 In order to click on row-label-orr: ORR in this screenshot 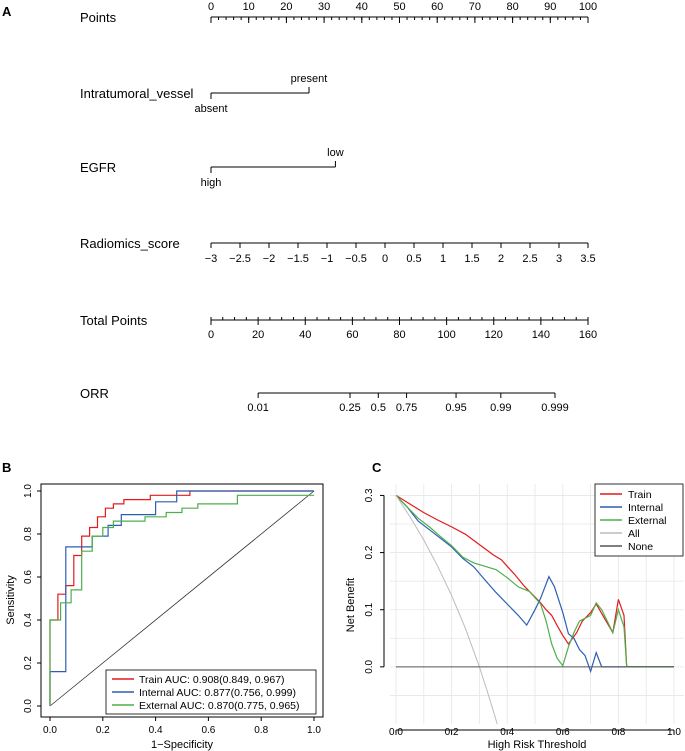, I will do `click(94, 393)`.